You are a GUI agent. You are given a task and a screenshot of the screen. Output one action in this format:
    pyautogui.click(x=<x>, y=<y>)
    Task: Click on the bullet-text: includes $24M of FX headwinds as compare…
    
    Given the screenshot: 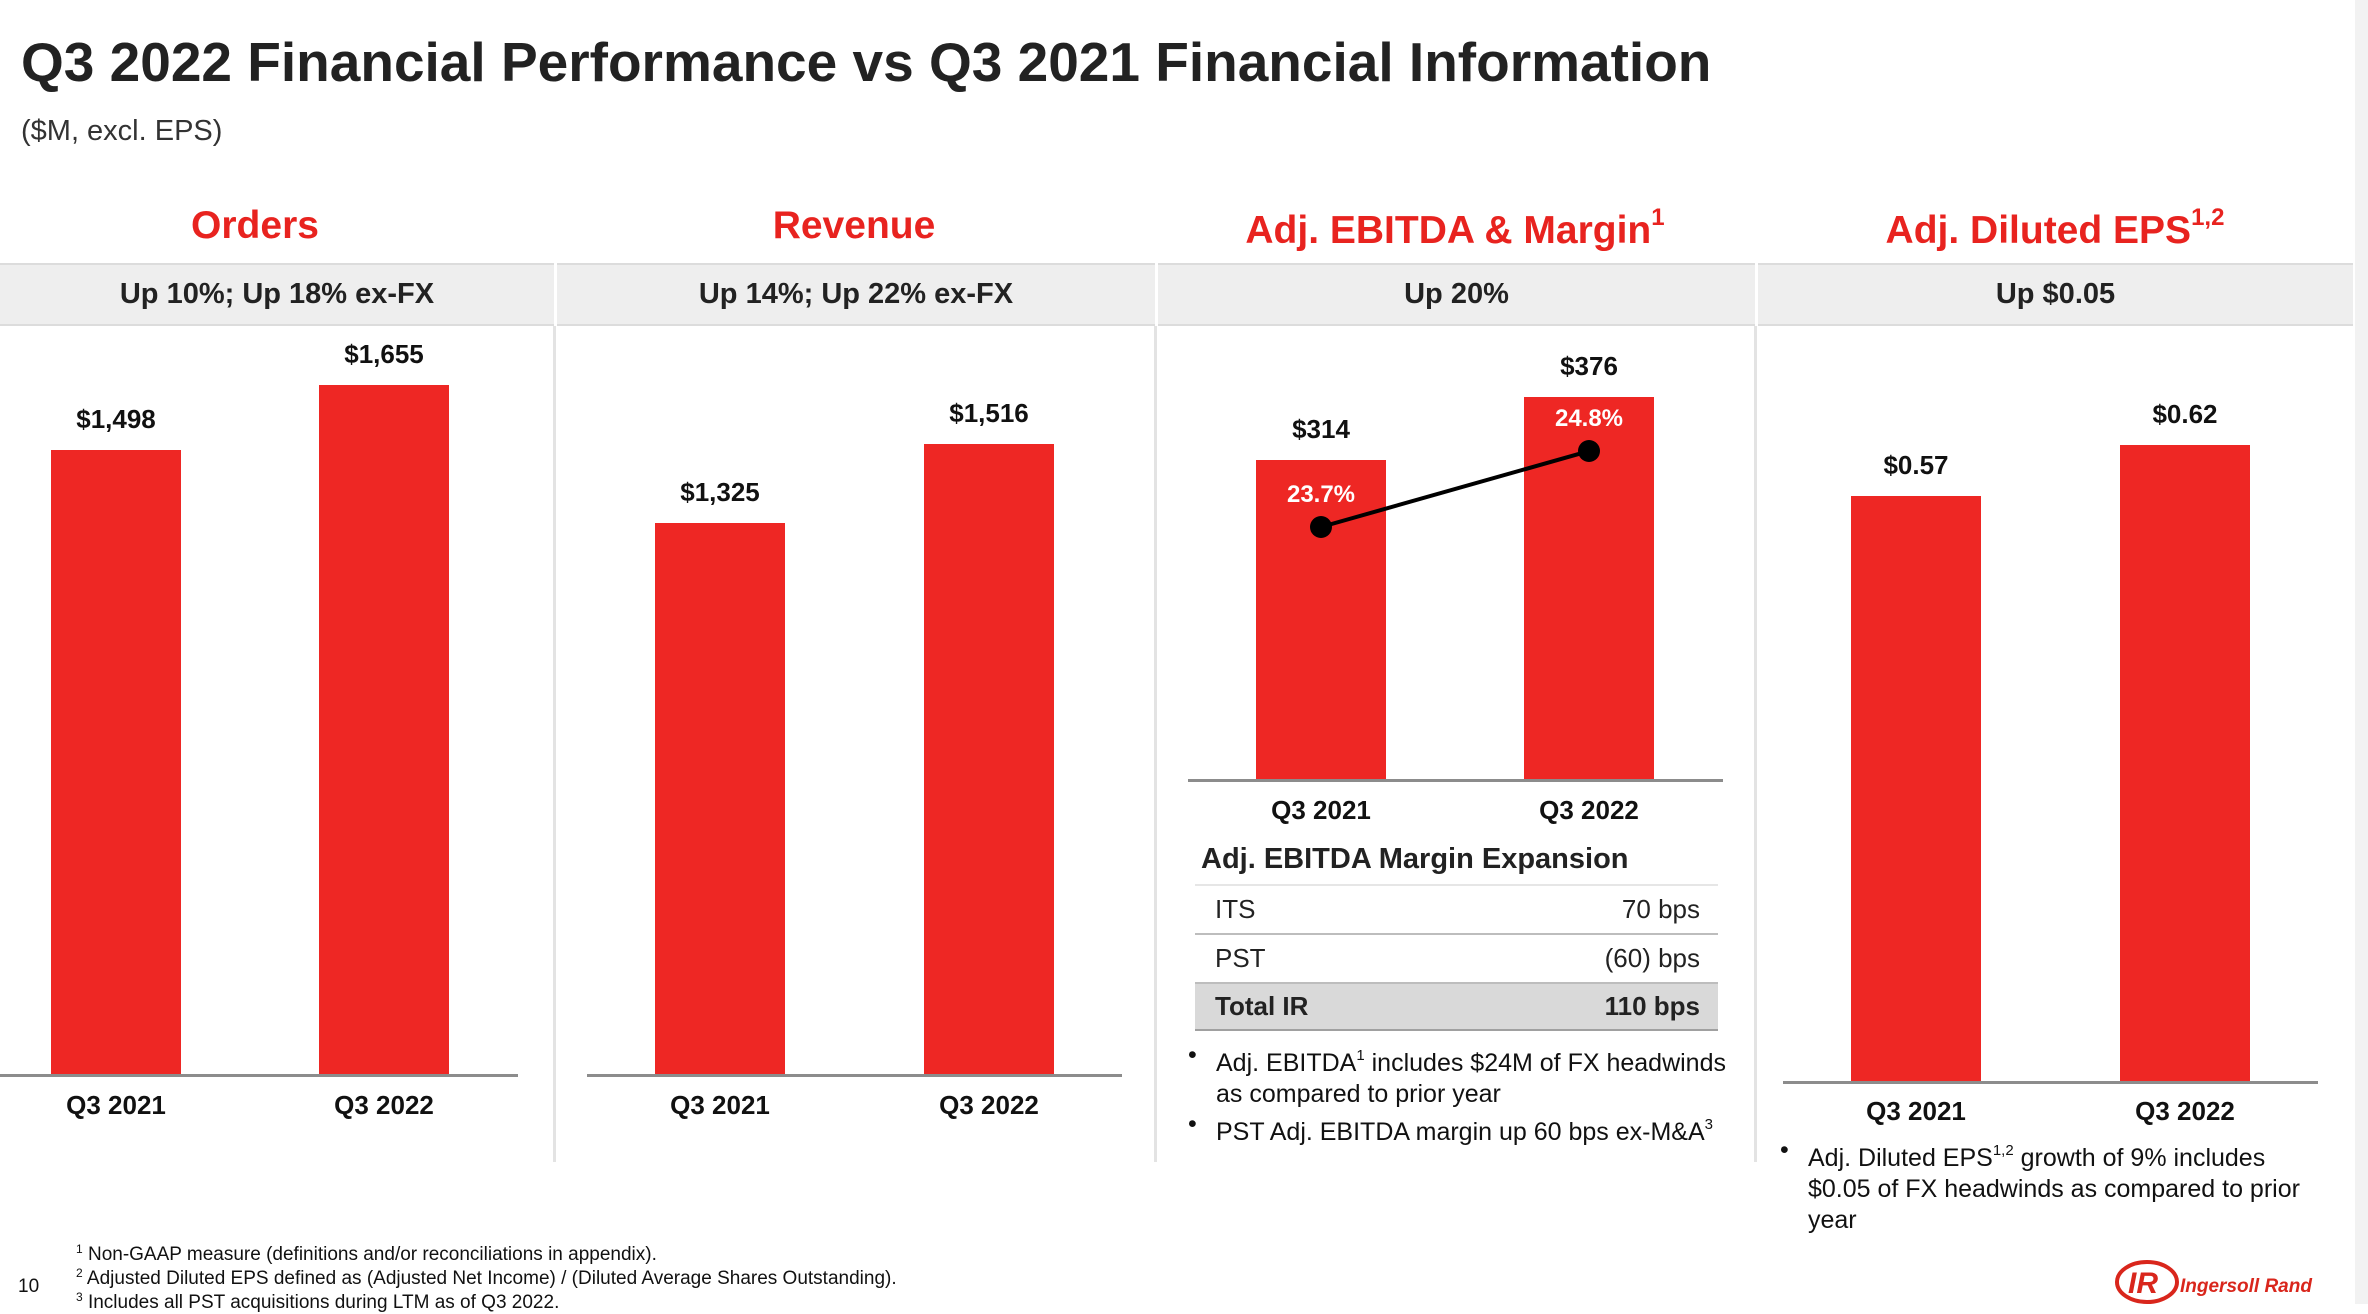 What is the action you would take?
    pyautogui.click(x=1471, y=1078)
    